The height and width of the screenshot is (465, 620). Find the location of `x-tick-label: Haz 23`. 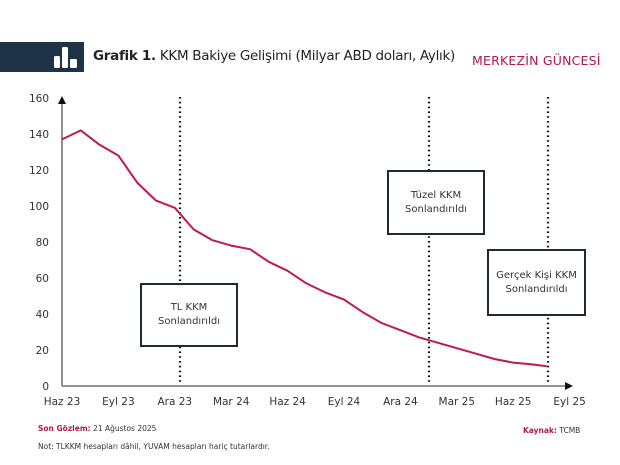

x-tick-label: Haz 23 is located at coordinates (62, 402).